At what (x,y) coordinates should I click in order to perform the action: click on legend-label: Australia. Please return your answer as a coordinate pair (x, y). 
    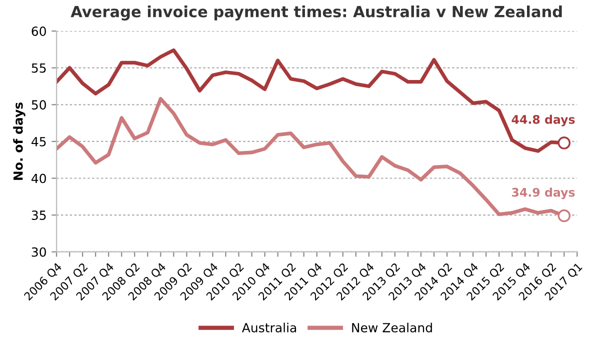
    Looking at the image, I should click on (269, 327).